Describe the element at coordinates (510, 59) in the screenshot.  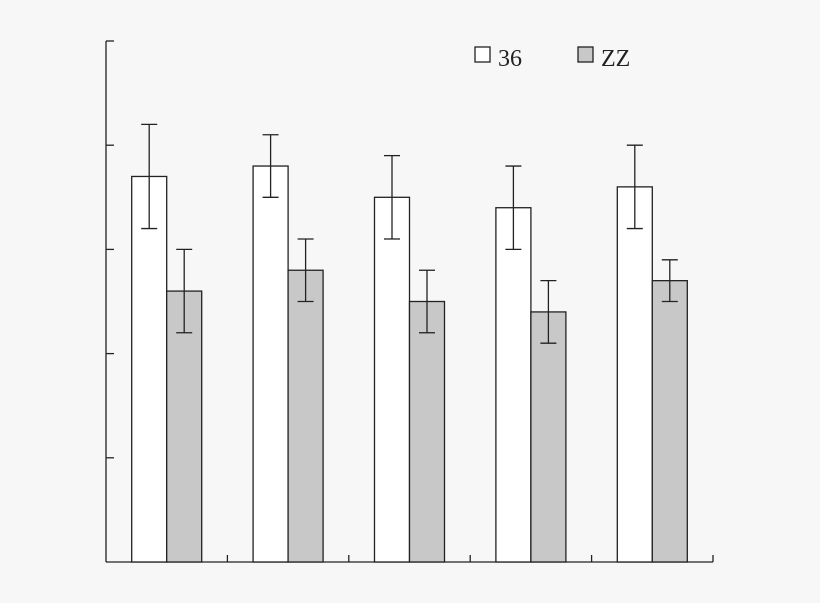
I see `legend-label-series-0: 36` at that location.